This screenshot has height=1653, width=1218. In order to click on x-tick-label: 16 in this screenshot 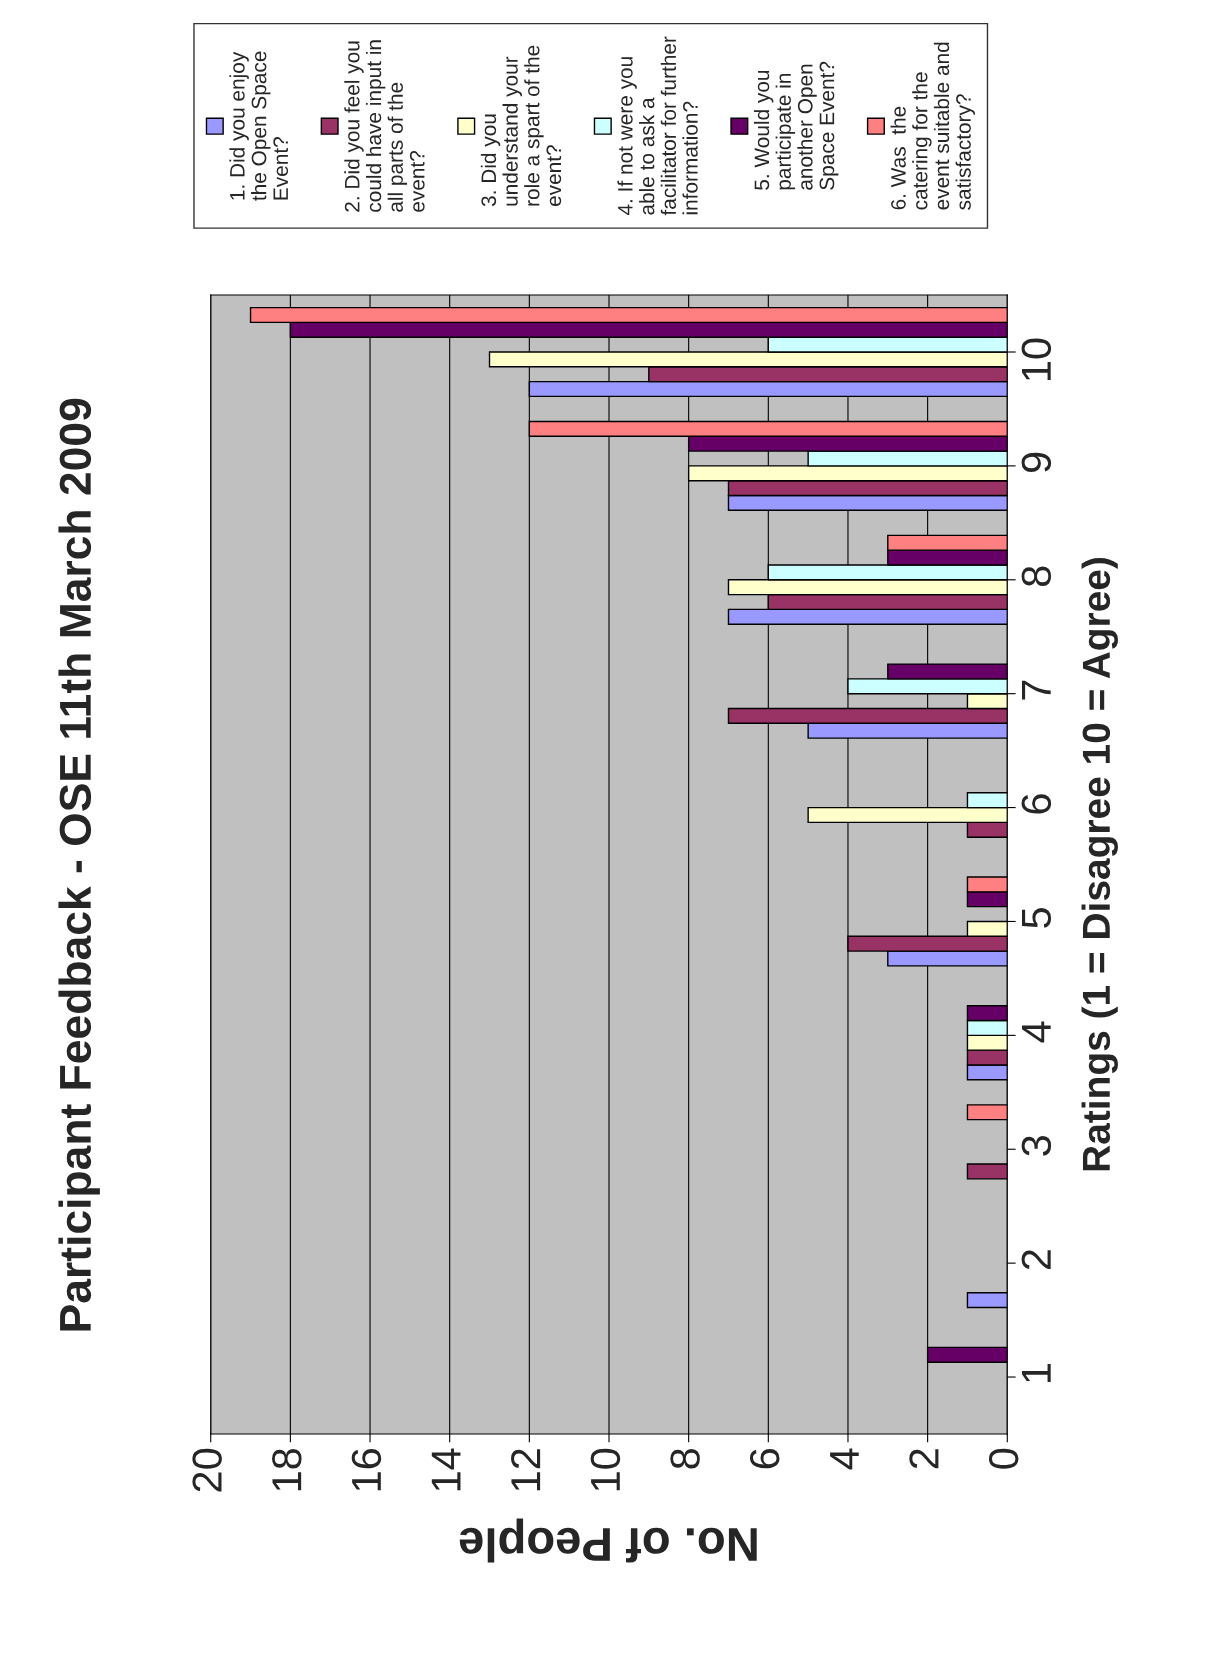, I will do `click(366, 1470)`.